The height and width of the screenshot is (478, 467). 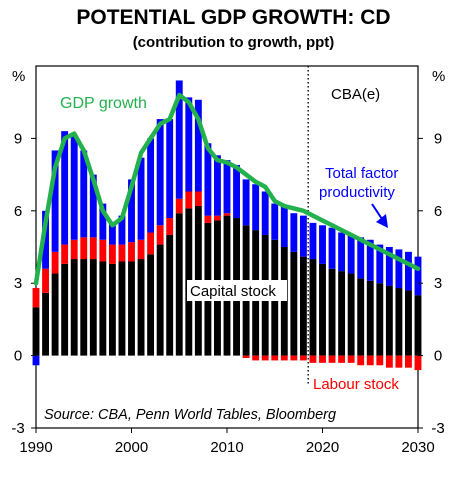 What do you see at coordinates (93, 206) in the screenshot?
I see `bar-total-factor-productivity-1996` at bounding box center [93, 206].